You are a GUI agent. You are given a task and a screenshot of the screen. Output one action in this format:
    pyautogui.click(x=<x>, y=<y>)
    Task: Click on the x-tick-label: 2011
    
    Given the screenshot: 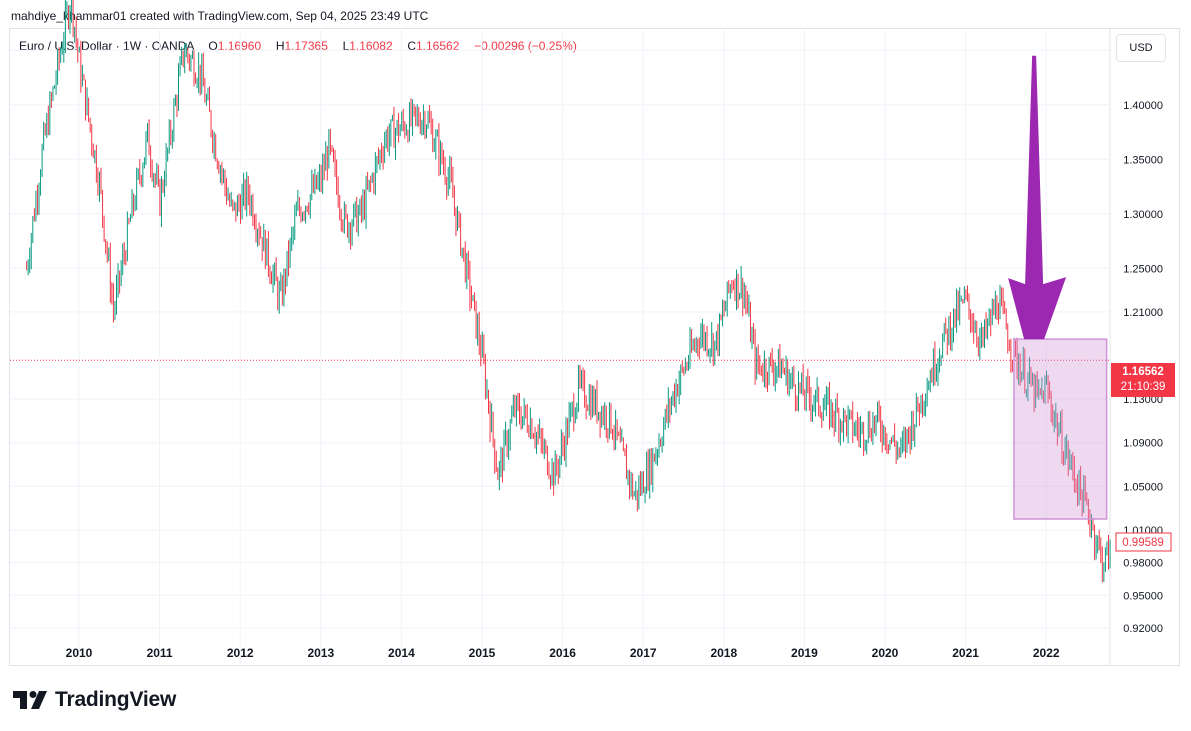 What is the action you would take?
    pyautogui.click(x=160, y=653)
    